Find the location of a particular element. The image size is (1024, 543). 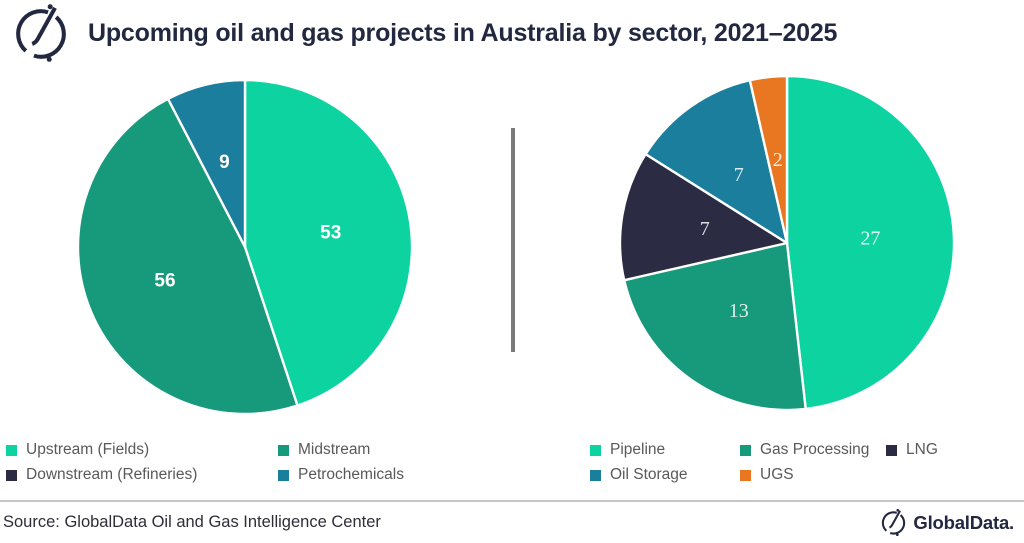

legend-swatch-ugs is located at coordinates (745, 475).